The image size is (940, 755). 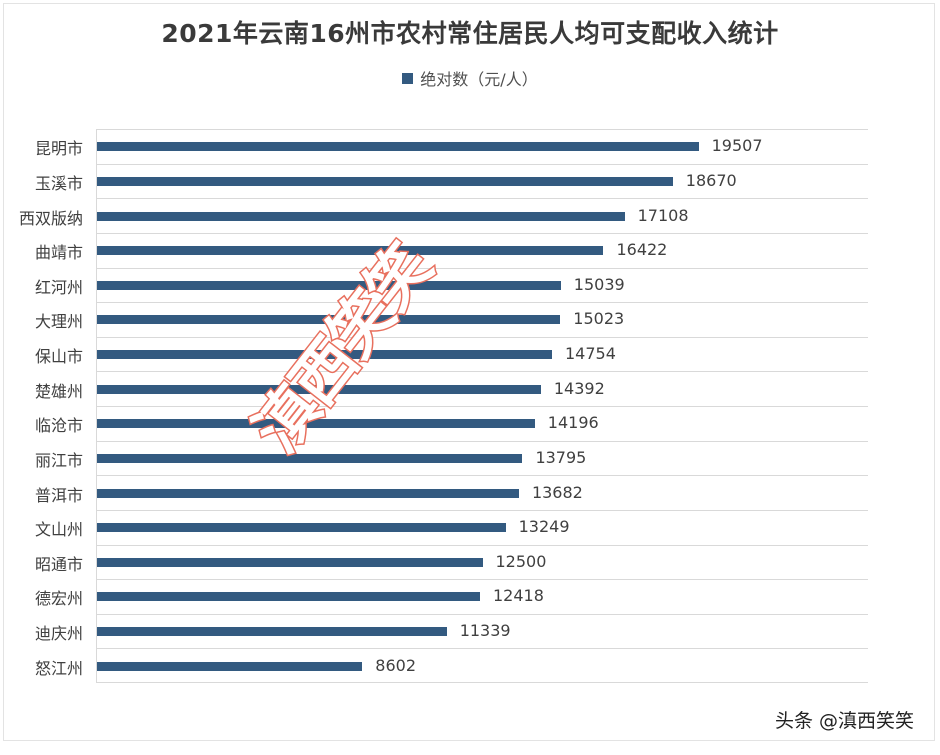 I want to click on value-label: 18670, so click(x=711, y=180).